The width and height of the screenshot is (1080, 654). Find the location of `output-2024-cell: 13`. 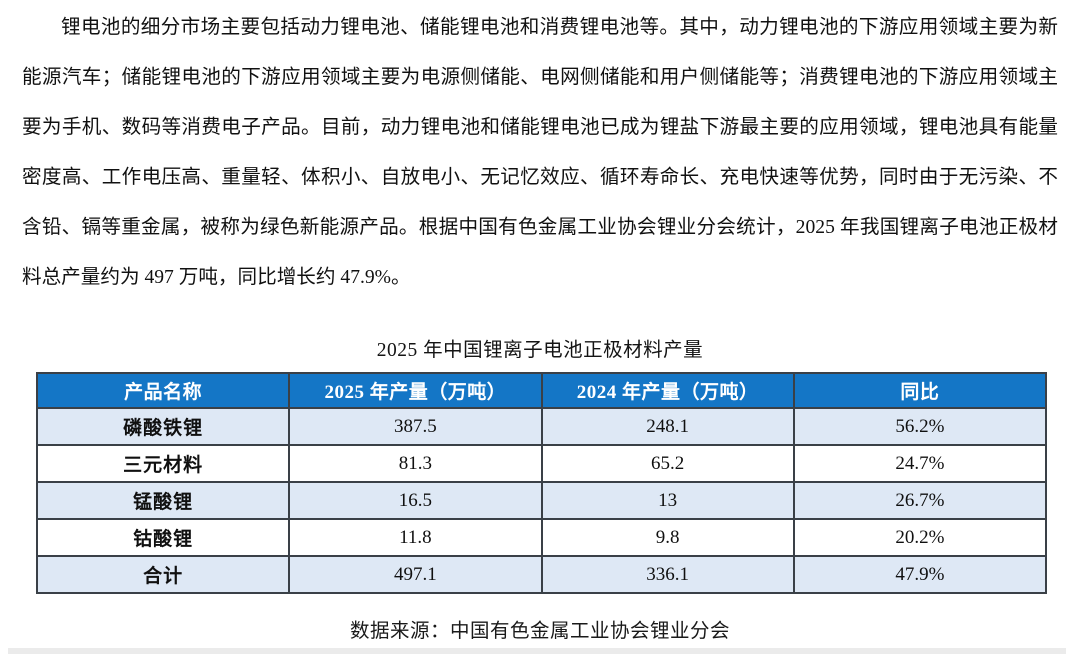

output-2024-cell: 13 is located at coordinates (667, 500).